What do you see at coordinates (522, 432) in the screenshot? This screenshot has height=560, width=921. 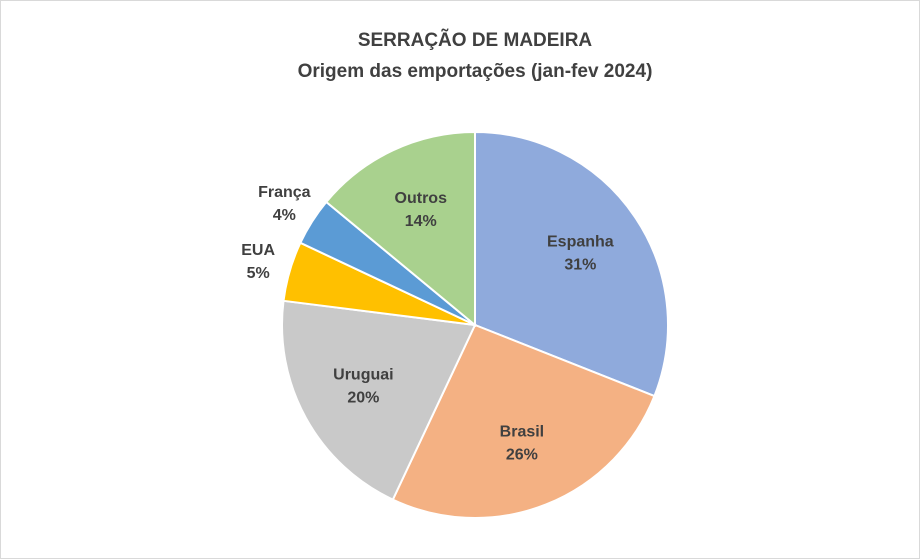 I see `slice-label: Brasil` at bounding box center [522, 432].